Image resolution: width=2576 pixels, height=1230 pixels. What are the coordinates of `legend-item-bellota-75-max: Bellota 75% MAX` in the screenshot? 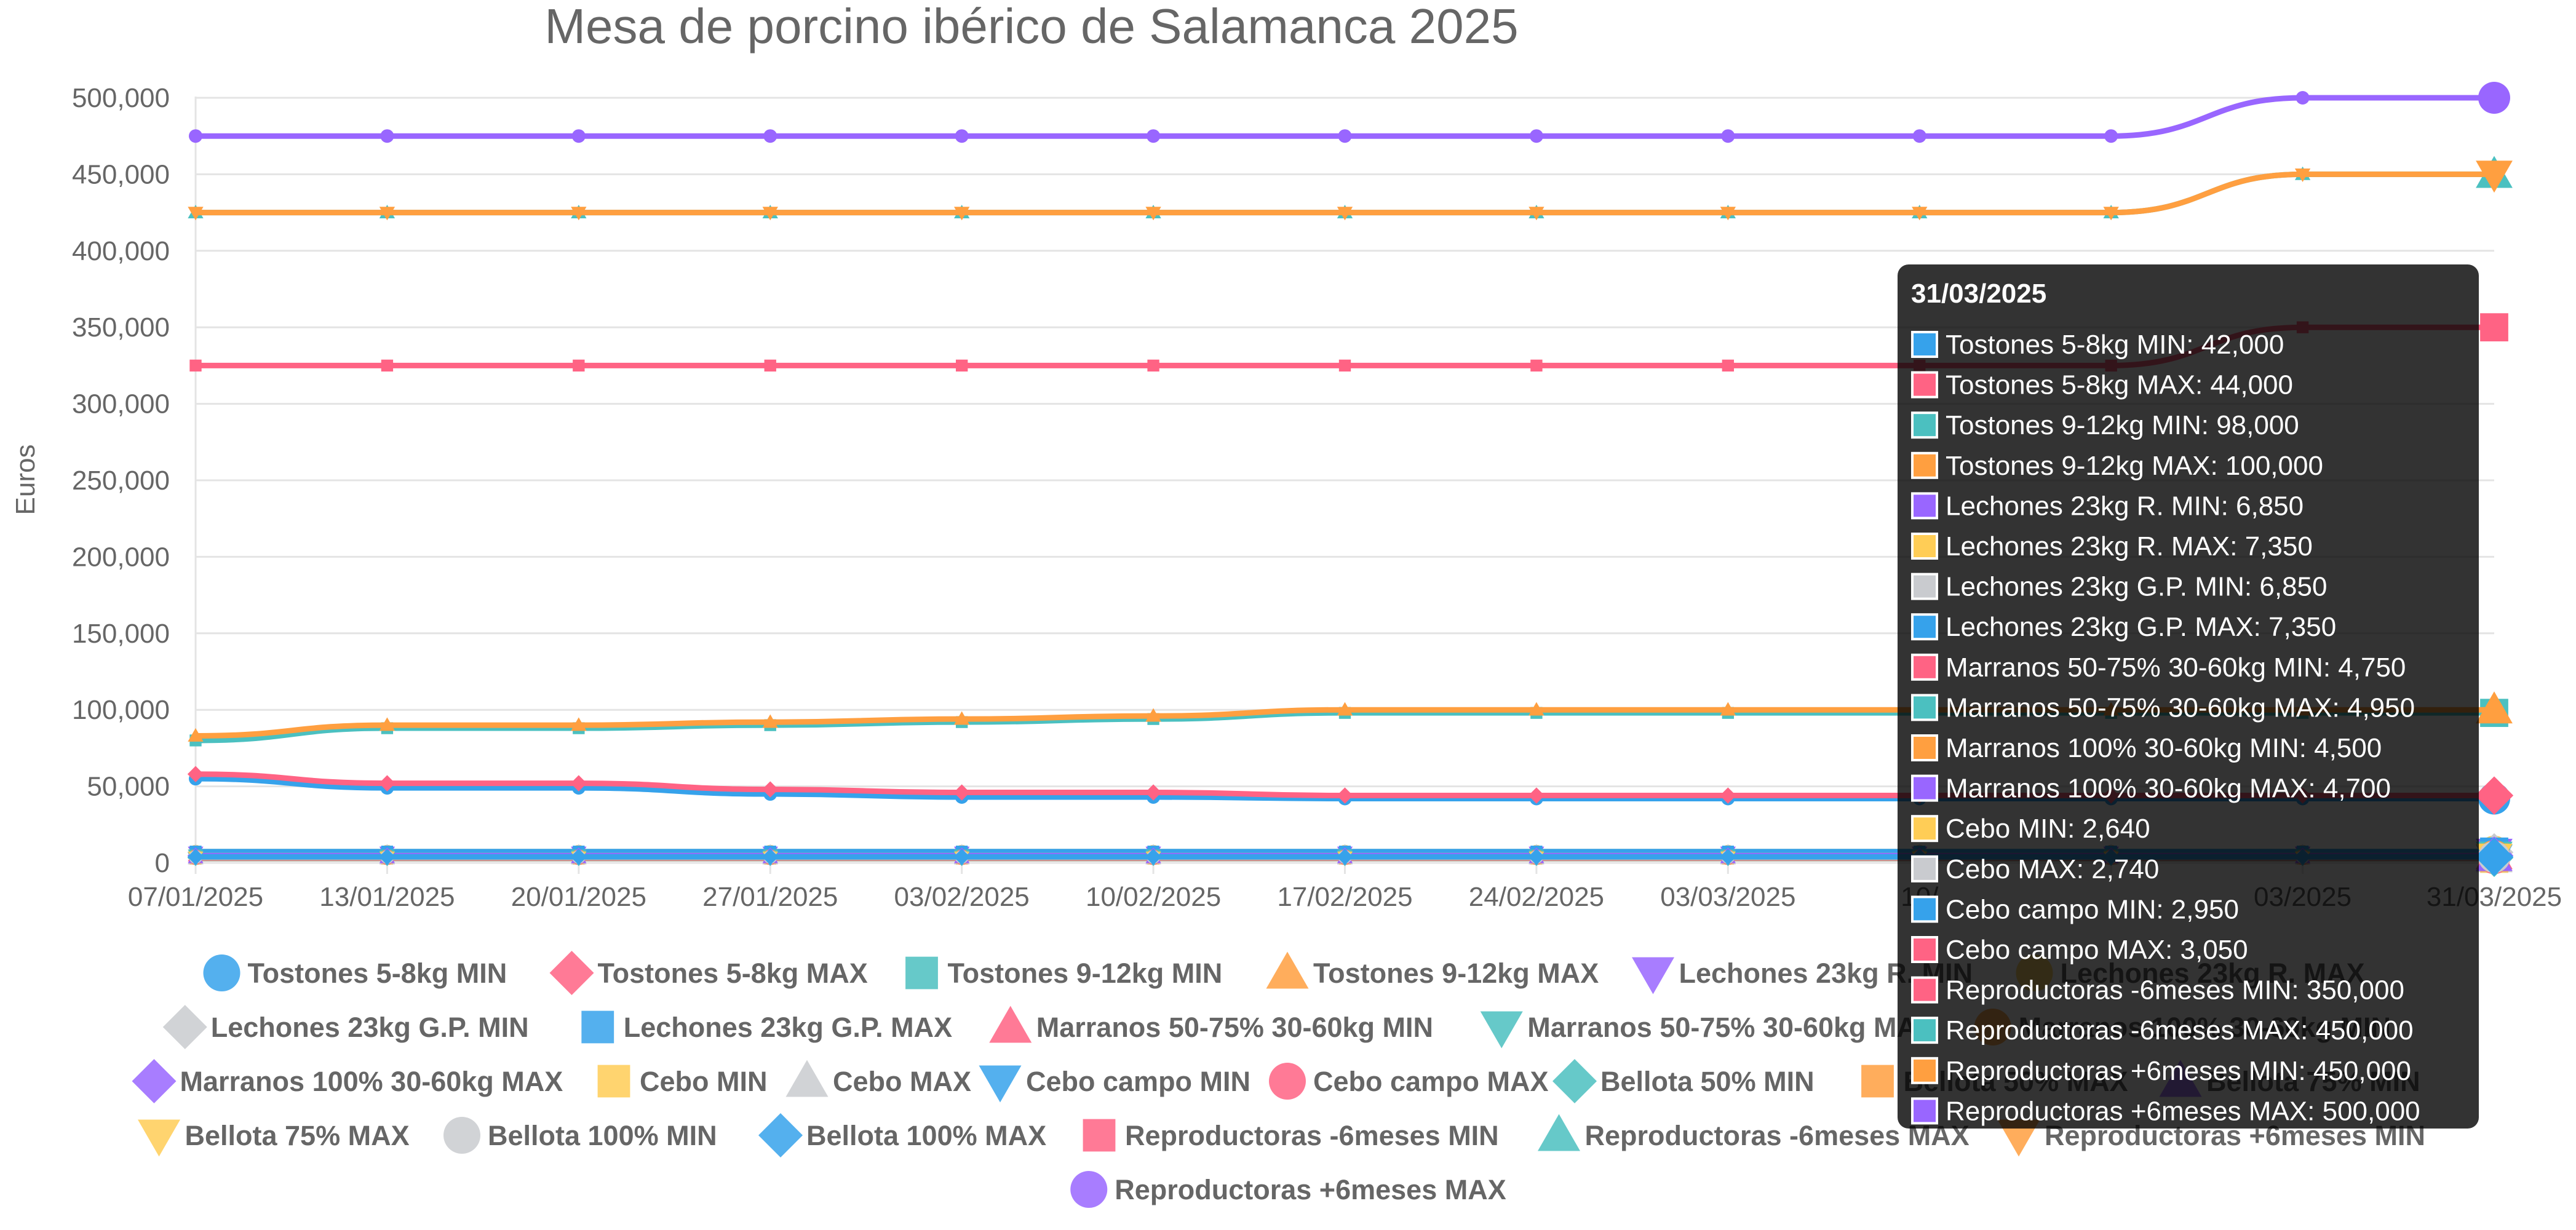 It's located at (274, 1138).